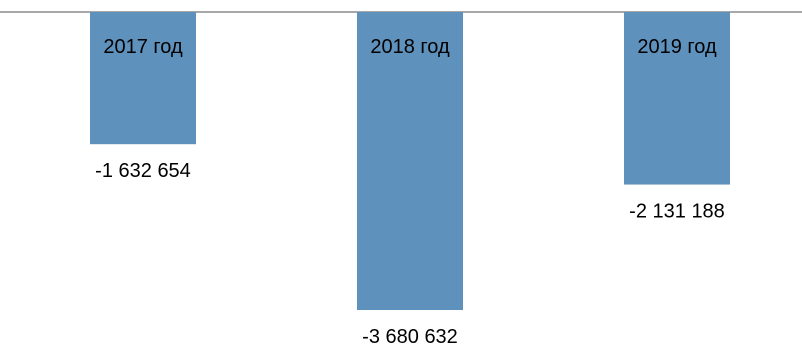 This screenshot has height=345, width=802. I want to click on category-label-2: 2018 год, so click(410, 47).